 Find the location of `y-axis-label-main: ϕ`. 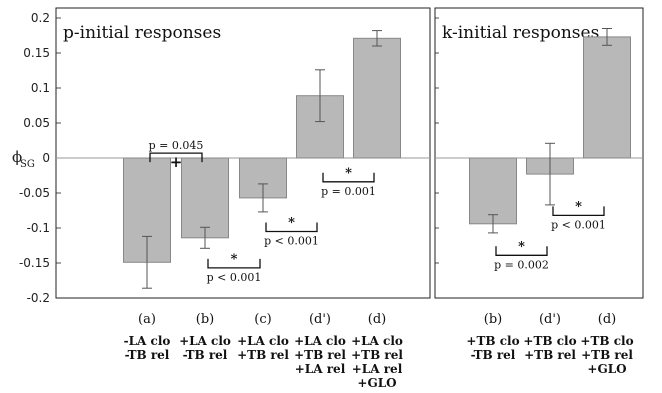

y-axis-label-main: ϕ is located at coordinates (17, 157).